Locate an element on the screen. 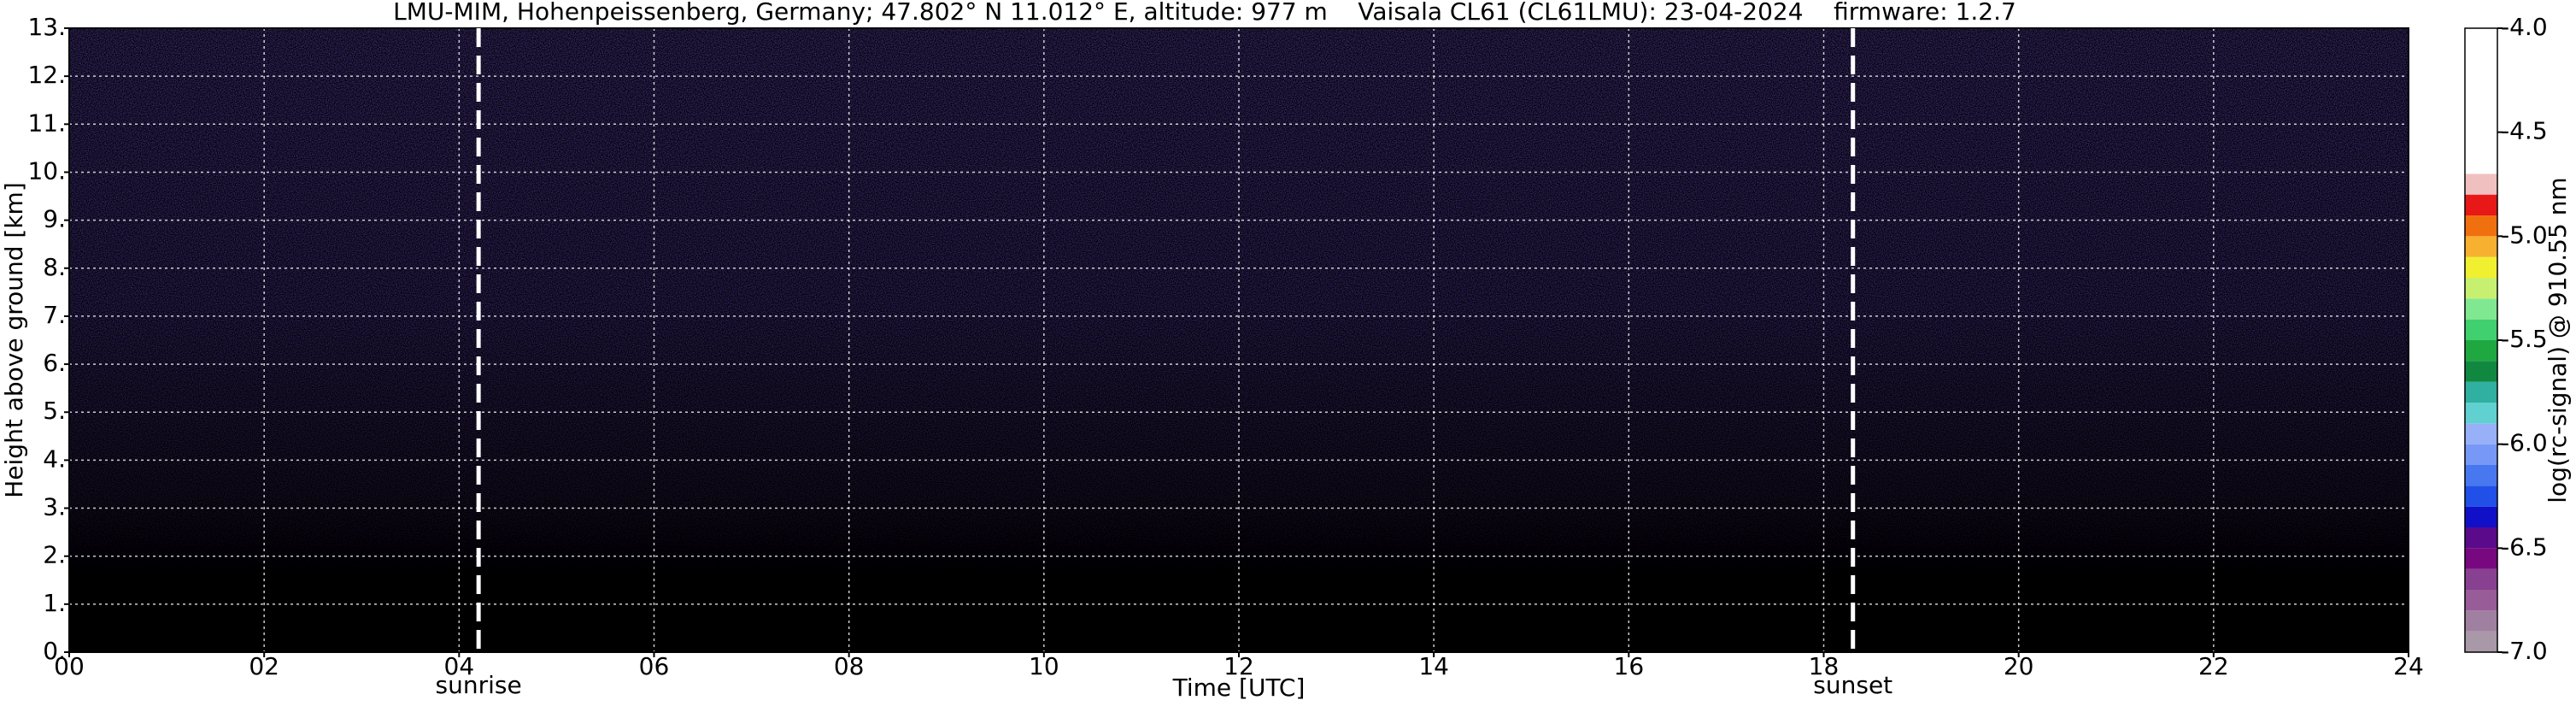 The image size is (2576, 706). x-tick-label: 20 is located at coordinates (2019, 666).